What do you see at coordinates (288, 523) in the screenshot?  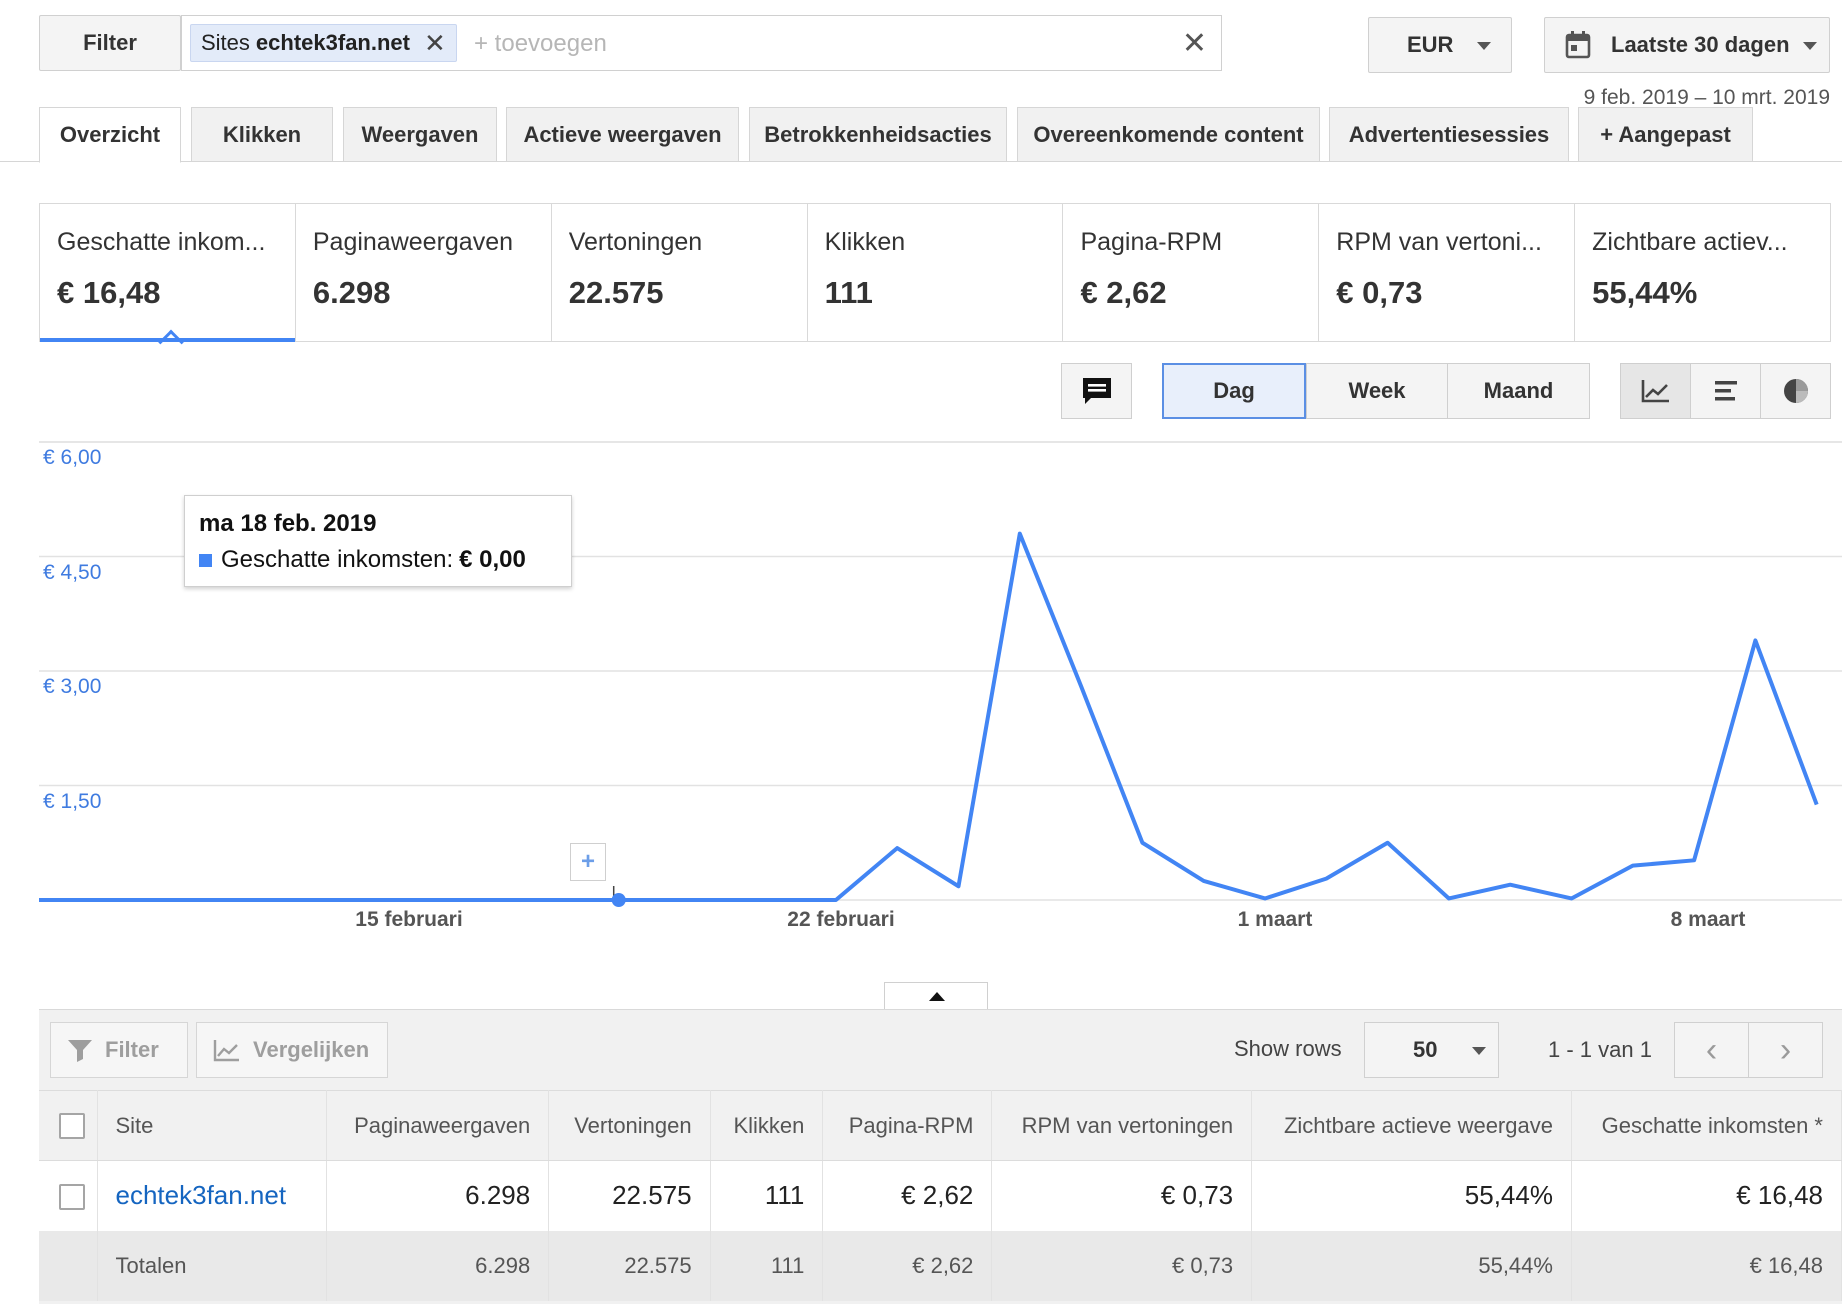 I see `tooltip-date: ma 18 feb. 2019` at bounding box center [288, 523].